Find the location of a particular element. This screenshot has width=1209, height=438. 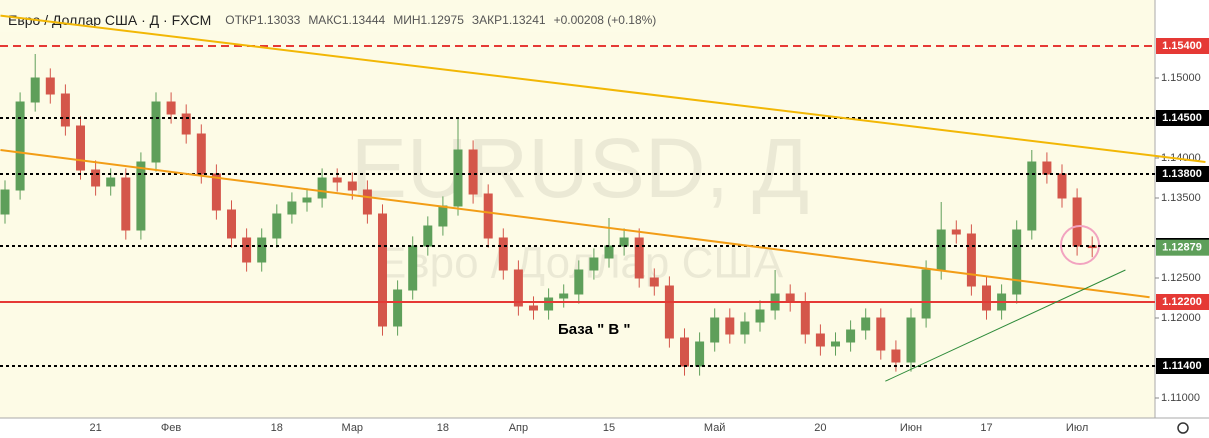

symbol-title: Евро / Доллар США · Д · FXCM is located at coordinates (109, 20).